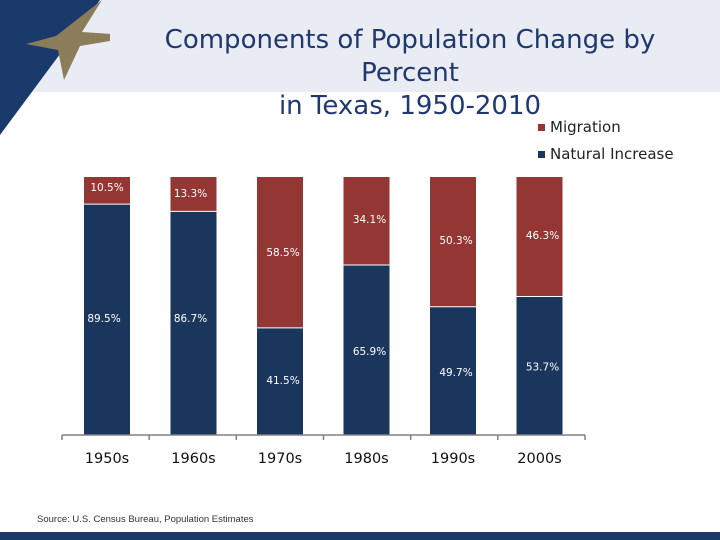 The image size is (720, 540). Describe the element at coordinates (410, 106) in the screenshot. I see `slide-title-line-2: in Texas, 1950-2010` at that location.